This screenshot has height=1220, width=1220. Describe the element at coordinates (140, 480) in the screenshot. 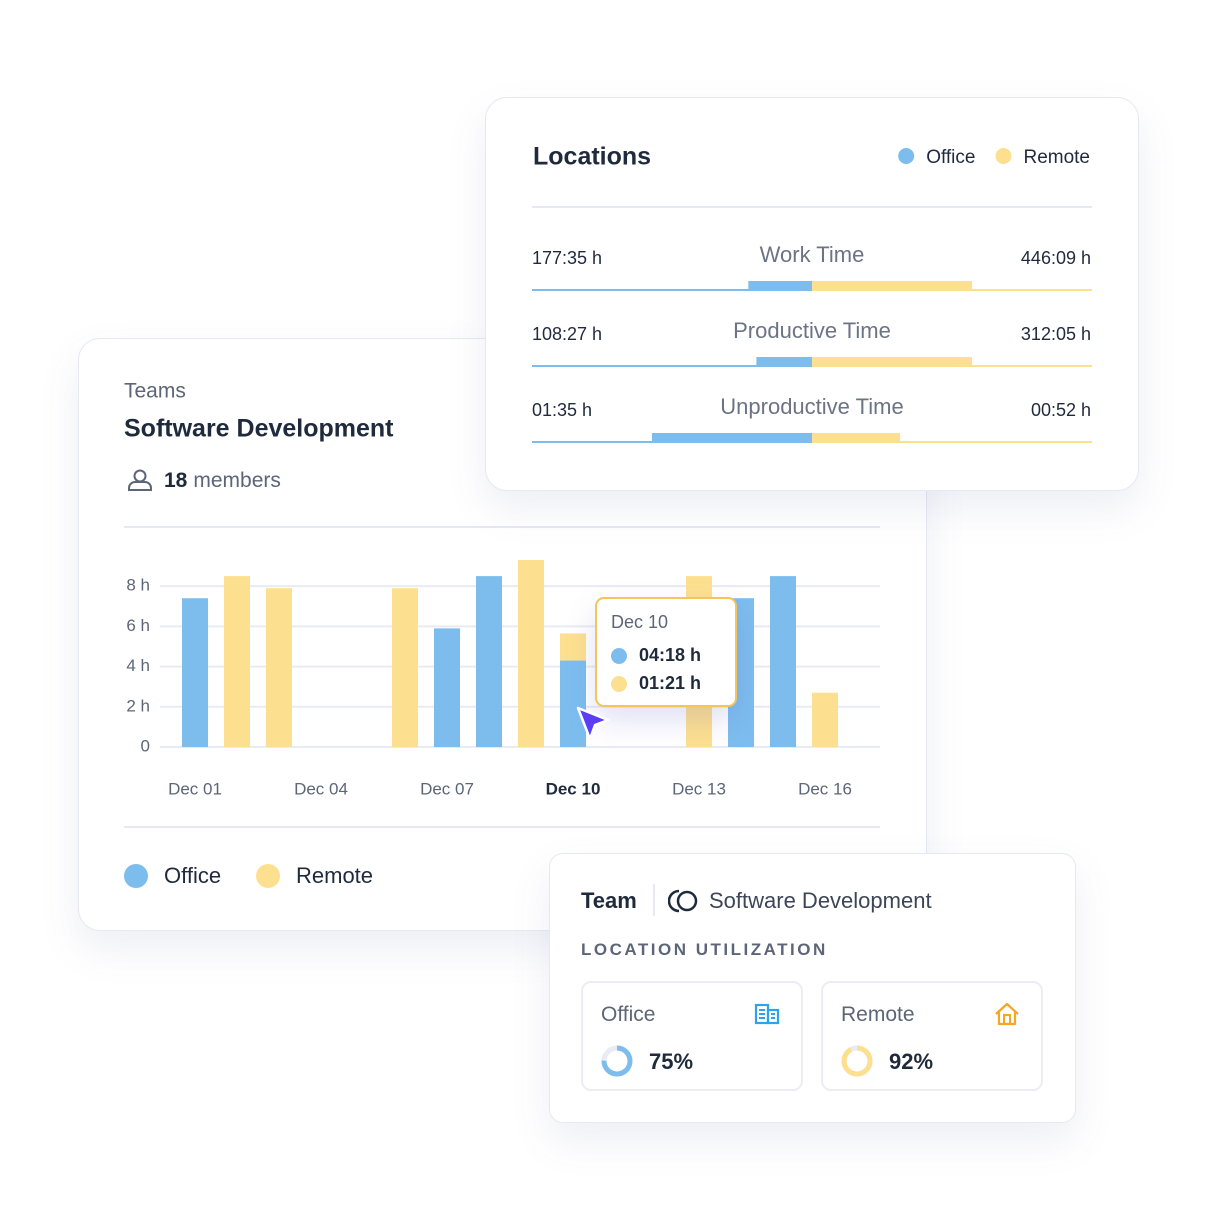

I see `member-icon` at that location.